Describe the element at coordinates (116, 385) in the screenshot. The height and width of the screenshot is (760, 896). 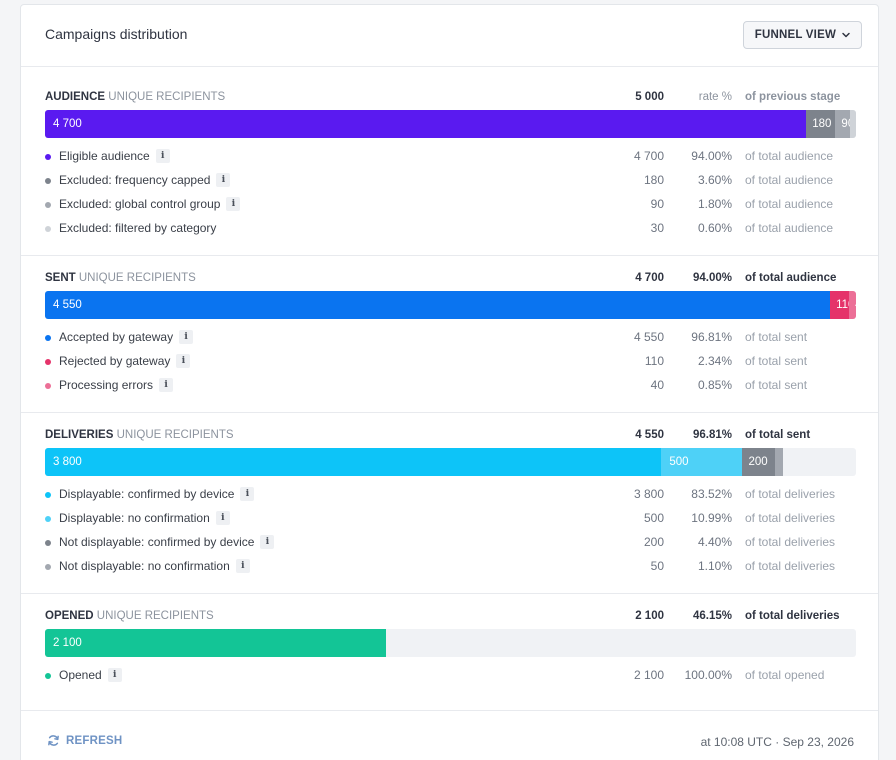
I see `row-label-wrap: Processing errors i` at that location.